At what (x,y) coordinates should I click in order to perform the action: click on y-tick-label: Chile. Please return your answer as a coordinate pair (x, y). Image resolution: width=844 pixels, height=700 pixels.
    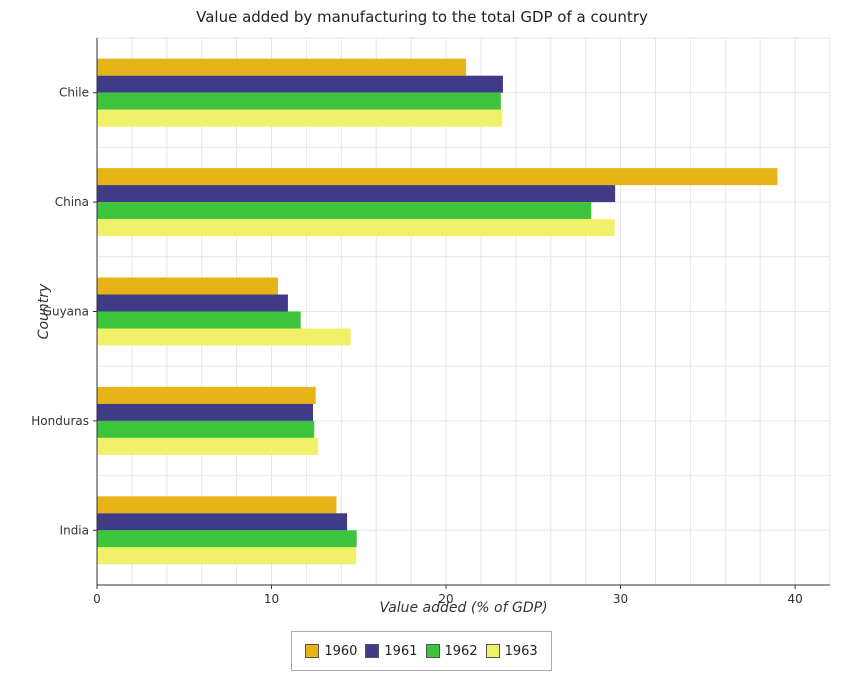
    Looking at the image, I should click on (74, 93).